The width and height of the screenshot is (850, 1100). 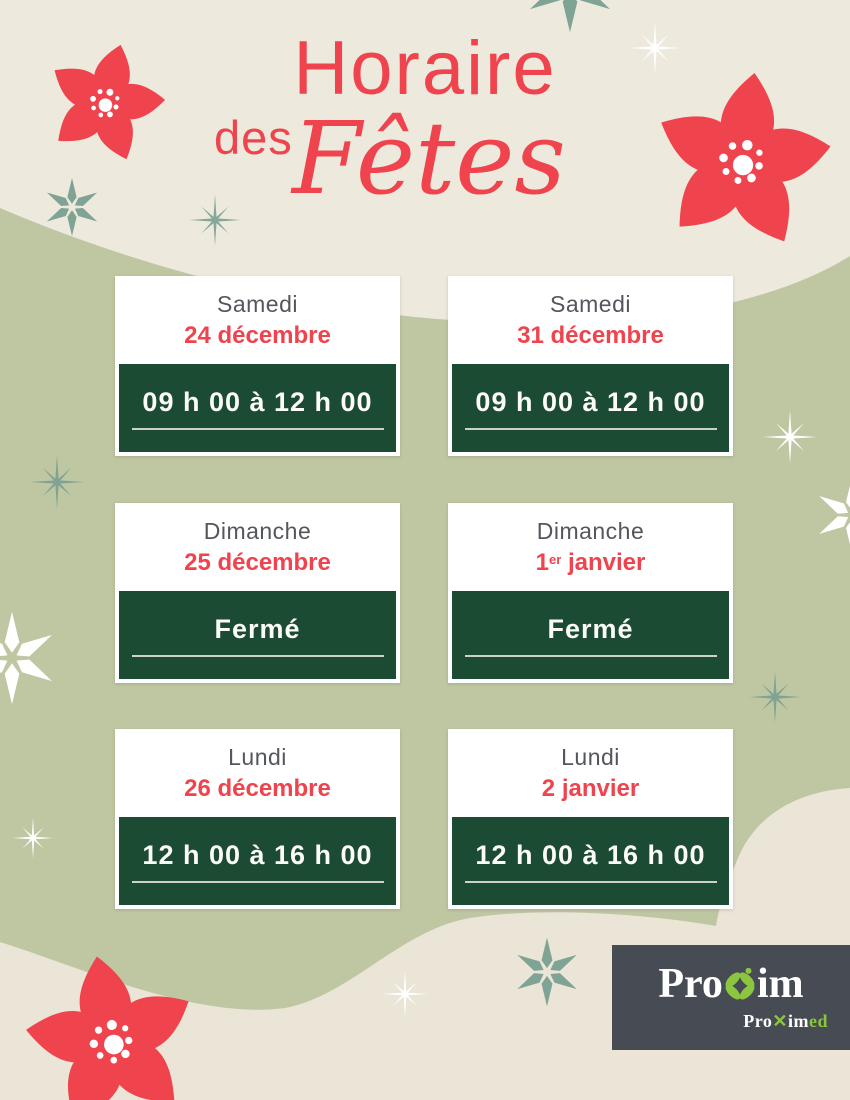 I want to click on logo-text-post: im, so click(x=780, y=984).